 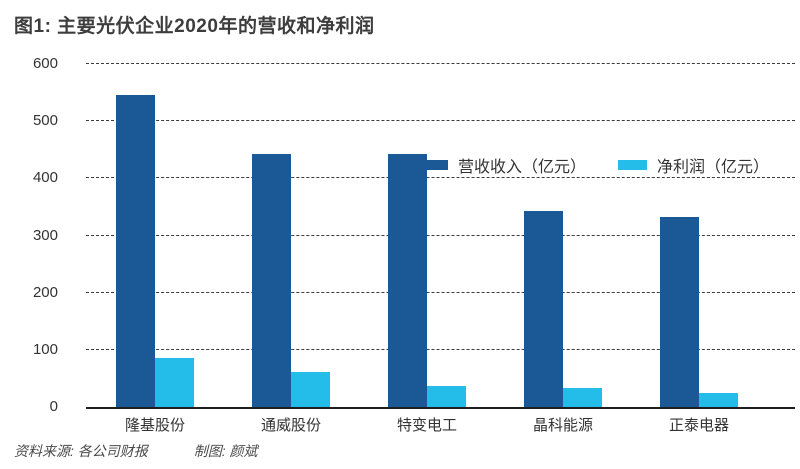 What do you see at coordinates (45, 178) in the screenshot?
I see `y-axis-tick-label: 400` at bounding box center [45, 178].